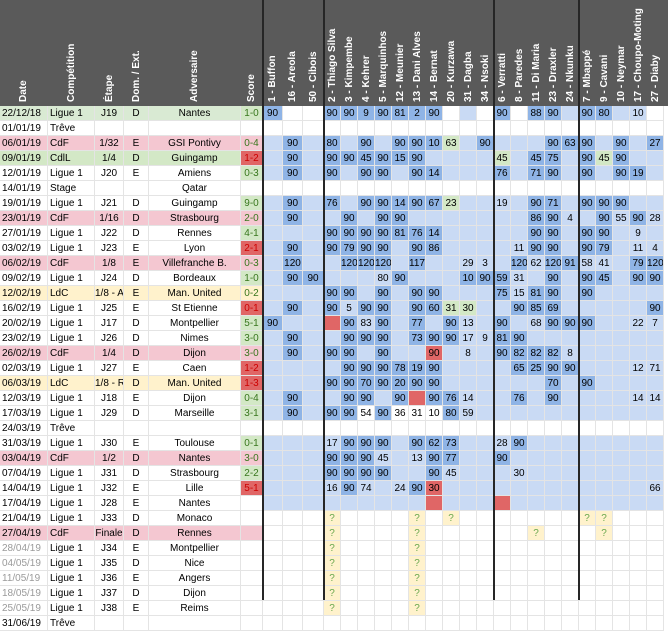  Describe the element at coordinates (655, 368) in the screenshot. I see `table-cell: 71` at that location.